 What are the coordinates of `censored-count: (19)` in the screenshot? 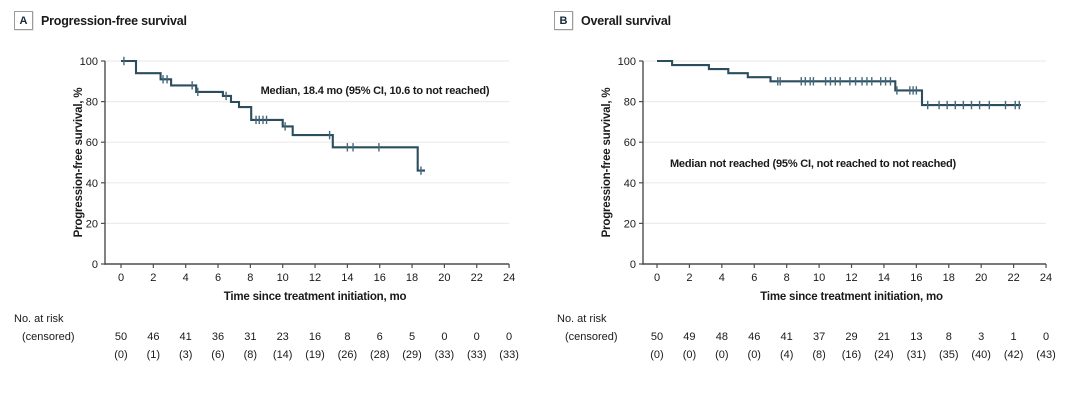 It's located at (315, 355).